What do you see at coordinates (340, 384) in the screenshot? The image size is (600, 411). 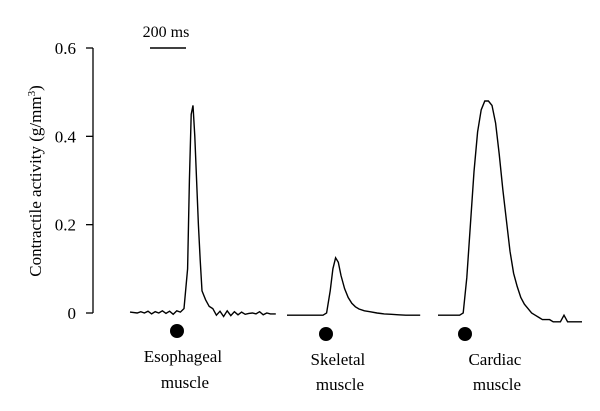 I see `label-skeletal-line2: muscle` at bounding box center [340, 384].